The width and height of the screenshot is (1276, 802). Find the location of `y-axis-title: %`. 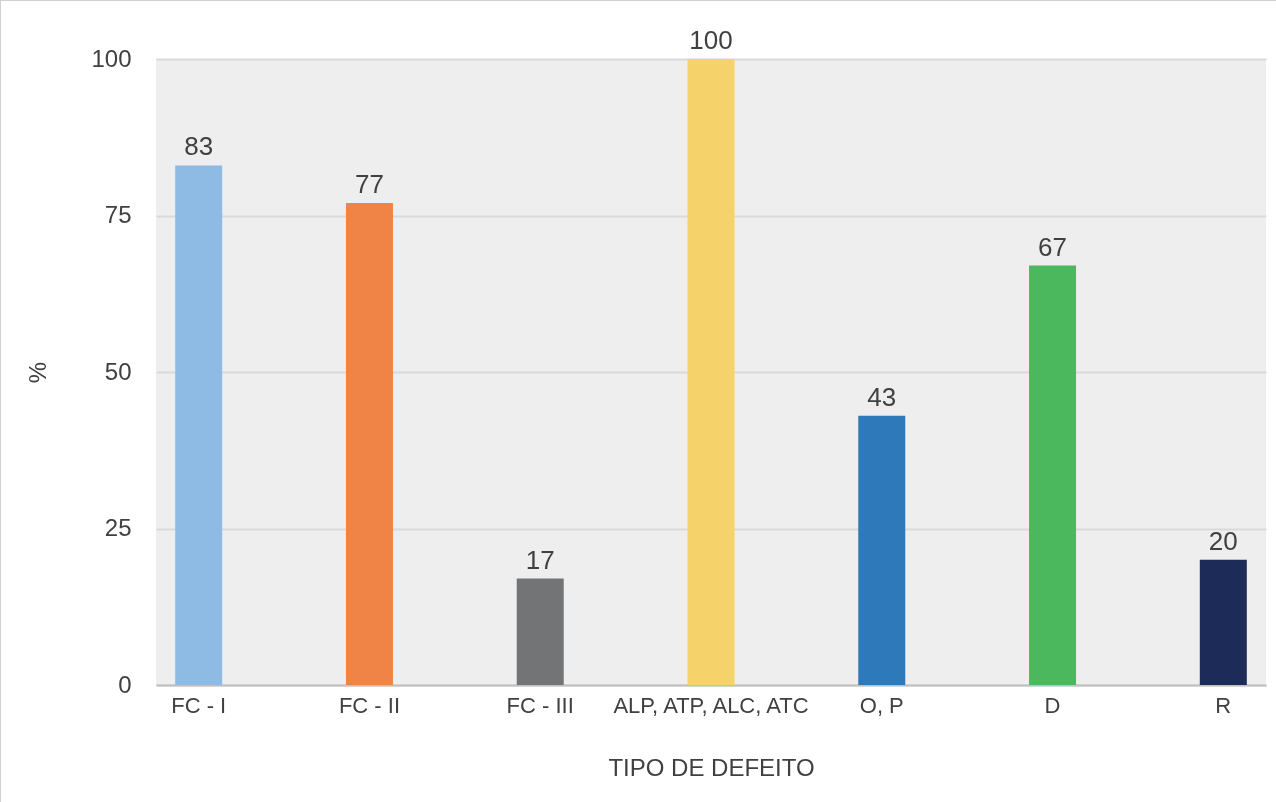

y-axis-title: % is located at coordinates (38, 372).